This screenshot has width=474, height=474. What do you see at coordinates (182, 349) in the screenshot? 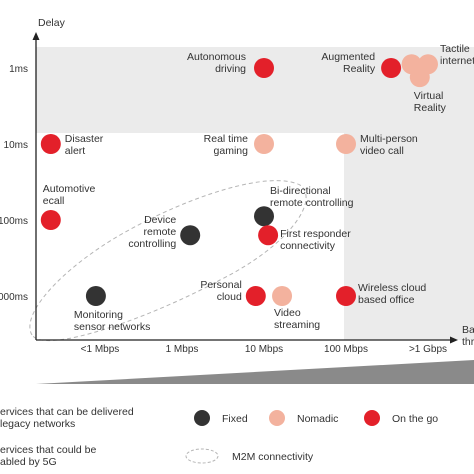
I see `x-tick-label: 1 Mbps` at bounding box center [182, 349].